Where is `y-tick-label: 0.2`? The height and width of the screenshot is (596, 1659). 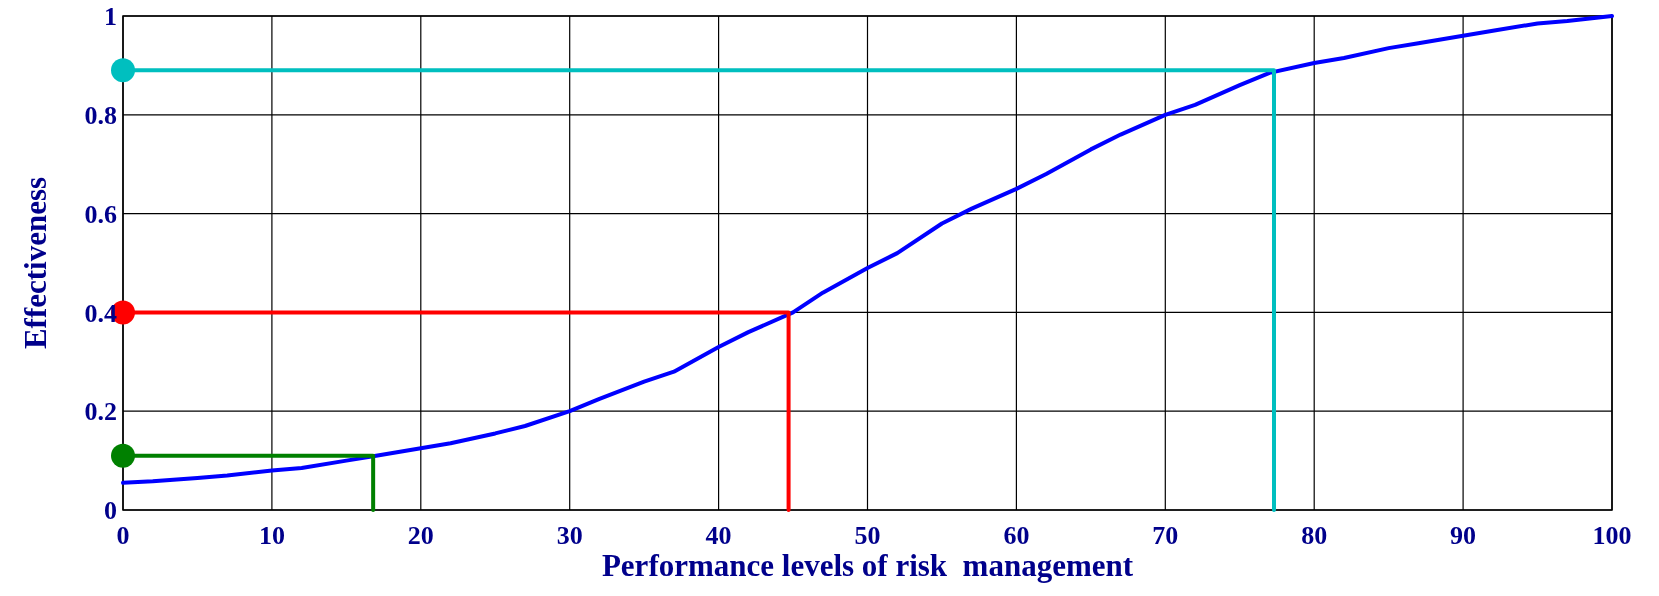
y-tick-label: 0.2 is located at coordinates (100, 412).